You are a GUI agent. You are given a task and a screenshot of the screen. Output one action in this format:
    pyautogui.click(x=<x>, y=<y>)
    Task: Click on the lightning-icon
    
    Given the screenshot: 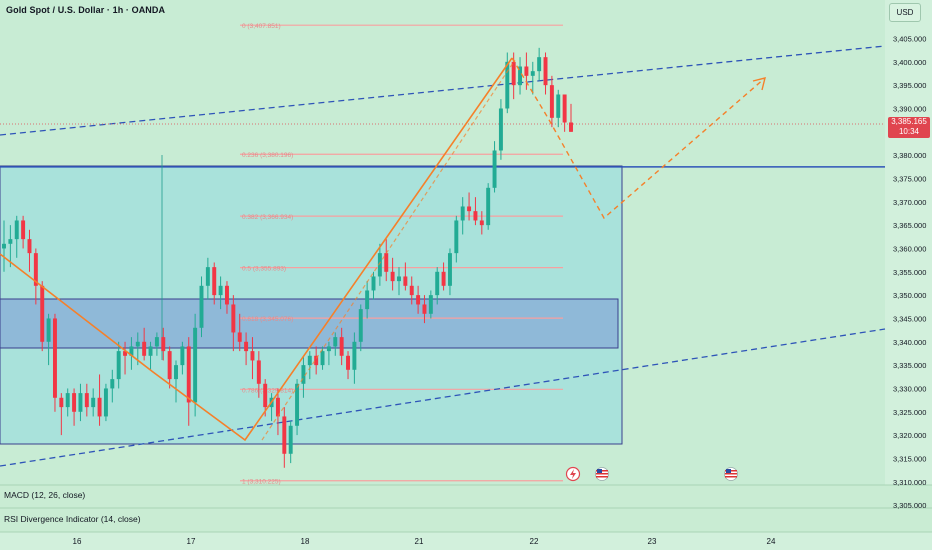 What is the action you would take?
    pyautogui.click(x=573, y=474)
    